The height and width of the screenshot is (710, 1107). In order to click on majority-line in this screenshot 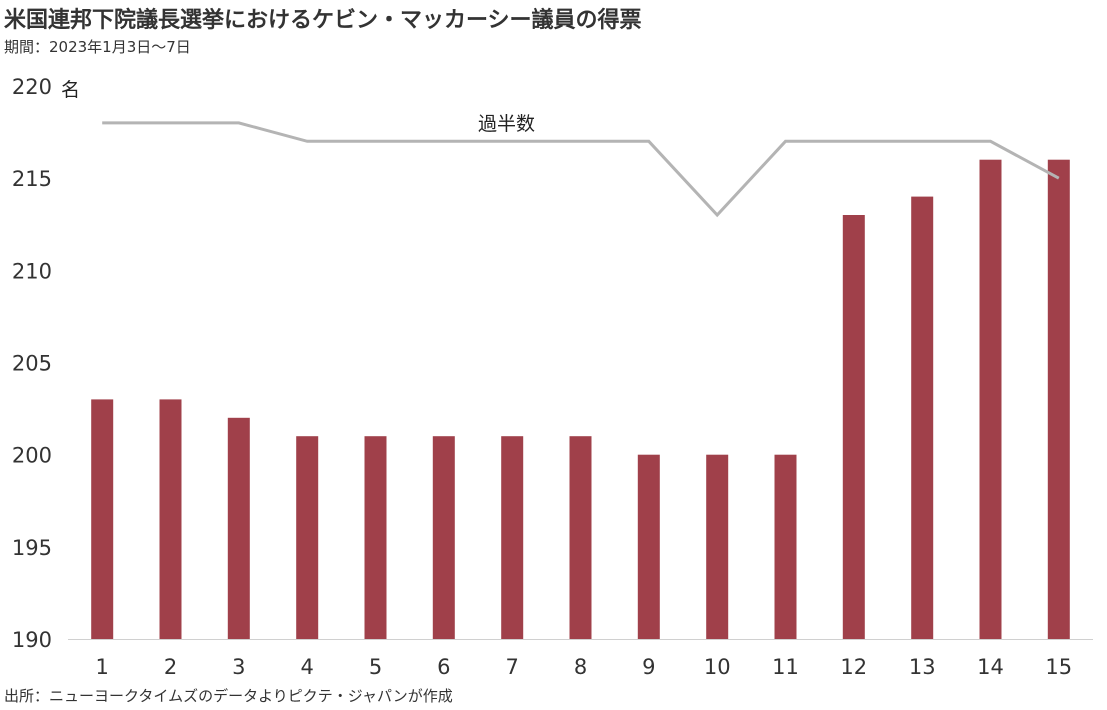, I will do `click(581, 169)`.